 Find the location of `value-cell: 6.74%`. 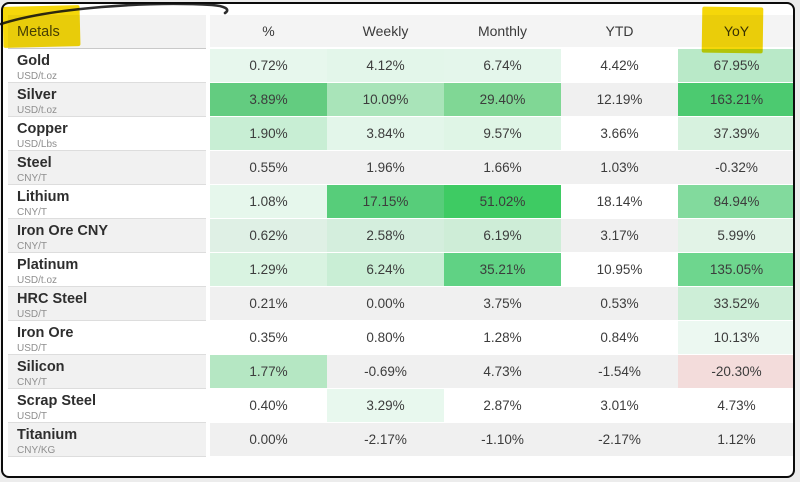

value-cell: 6.74% is located at coordinates (502, 66).